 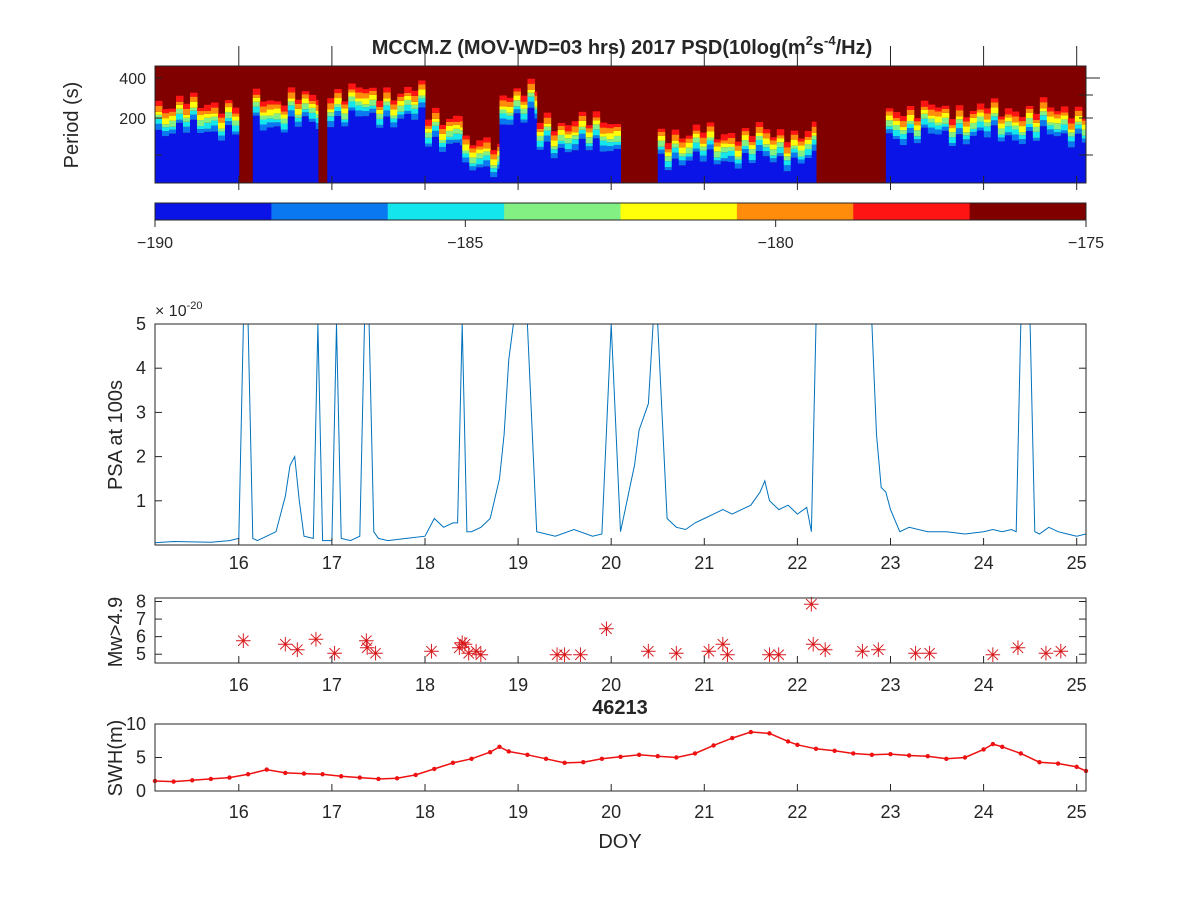 I want to click on colorbar-box, so click(x=620, y=211).